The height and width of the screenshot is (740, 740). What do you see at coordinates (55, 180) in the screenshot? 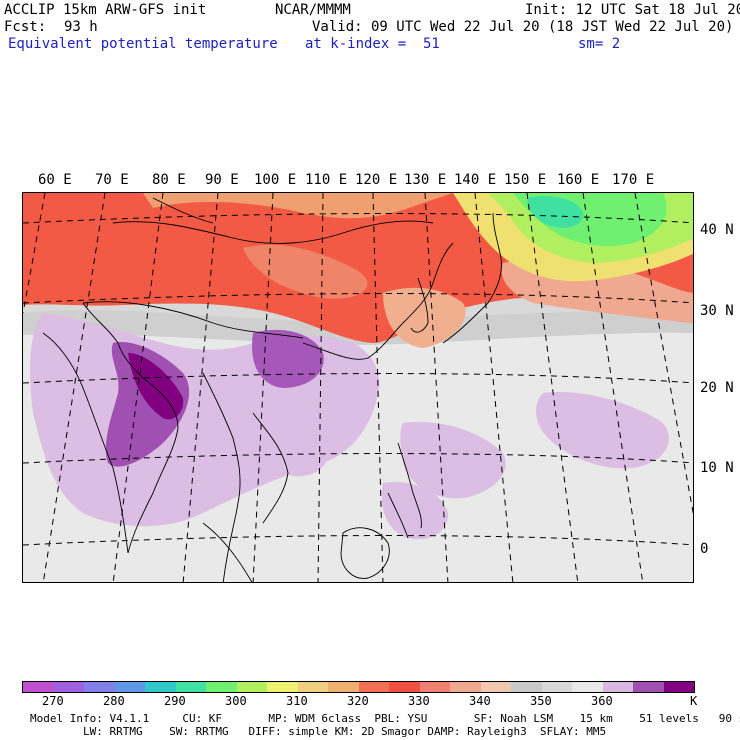
I see `lon-label: 60 E` at bounding box center [55, 180].